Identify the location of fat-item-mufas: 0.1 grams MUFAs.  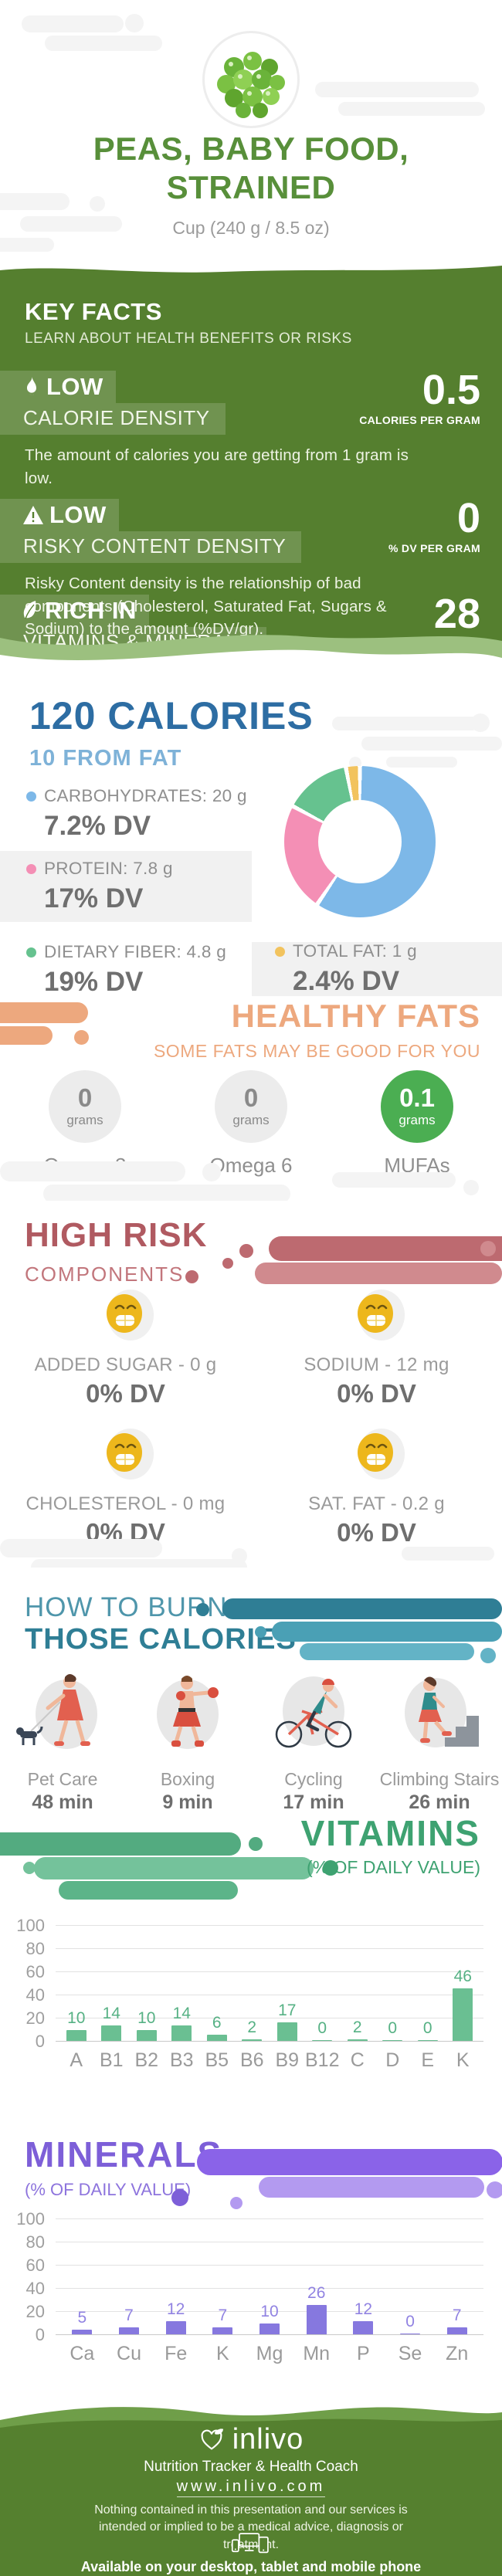
(417, 1121).